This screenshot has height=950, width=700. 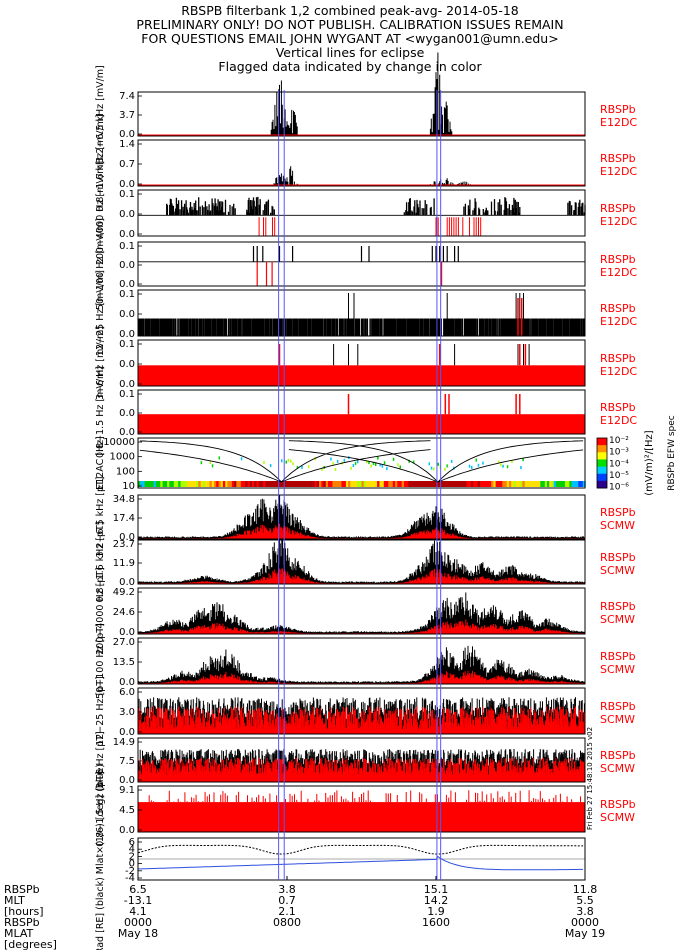 I want to click on timestamp-note: Fri Feb 27 15:48:10 2015 v02, so click(x=590, y=778).